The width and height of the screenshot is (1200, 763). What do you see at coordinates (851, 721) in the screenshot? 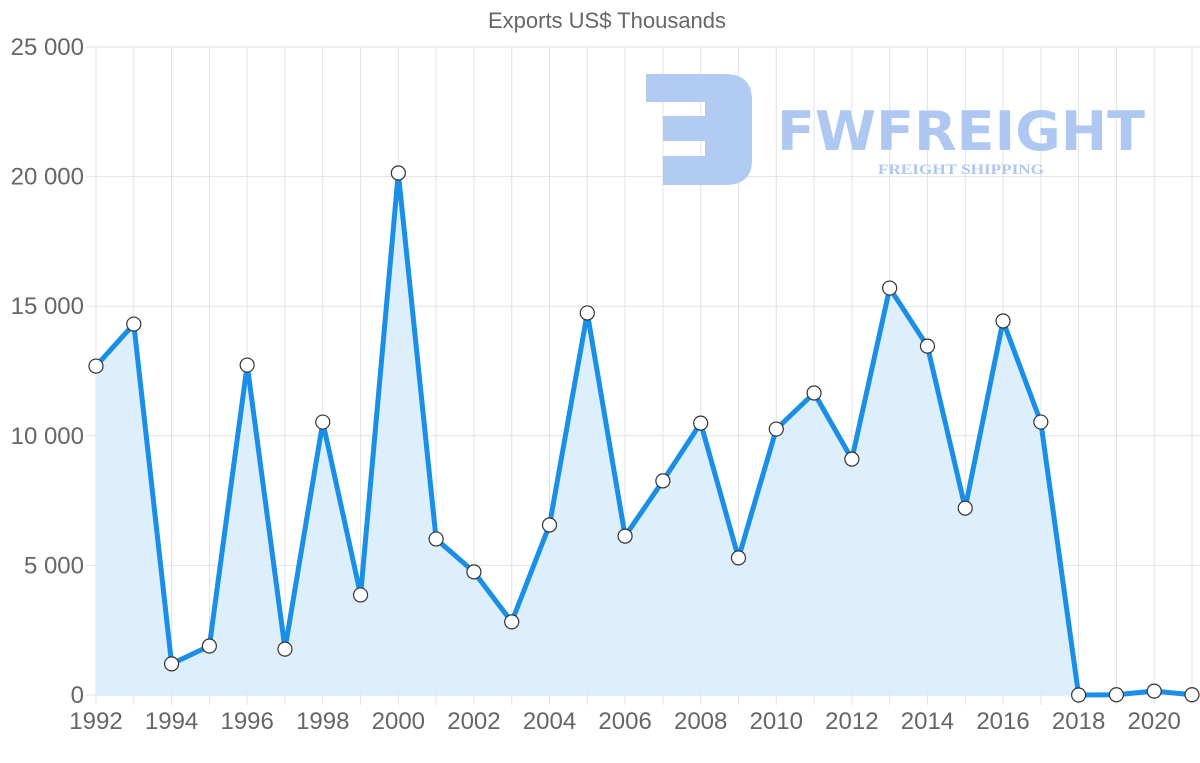
I see `x-tick-label: 2012` at bounding box center [851, 721].